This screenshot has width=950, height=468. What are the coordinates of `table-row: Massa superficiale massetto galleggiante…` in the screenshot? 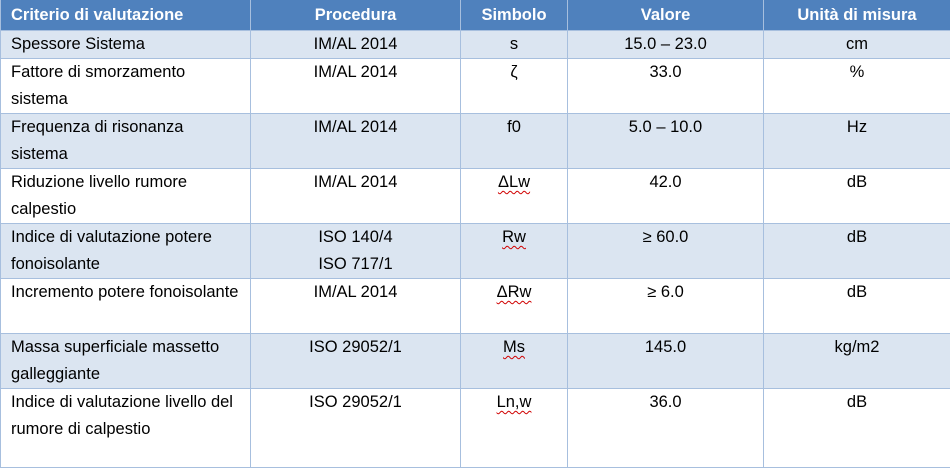 It's located at (475, 361).